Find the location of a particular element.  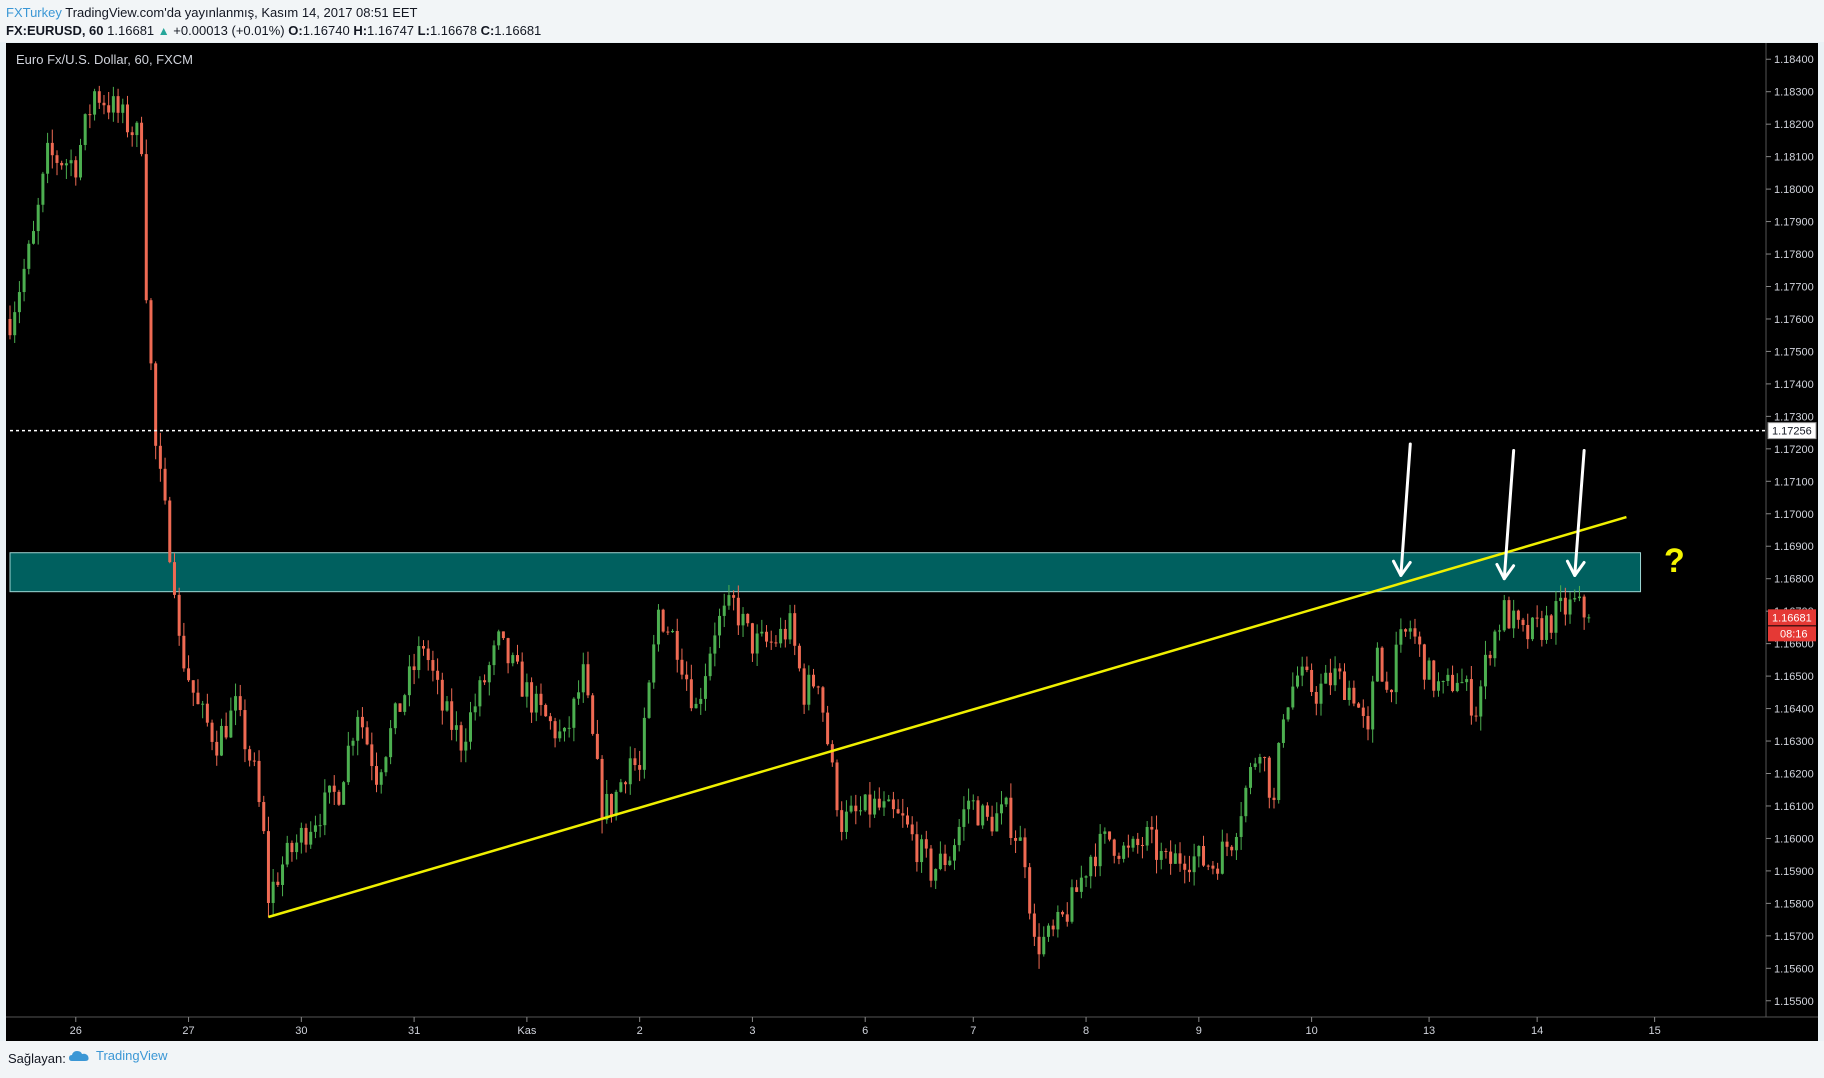

arrow-head is located at coordinates (1505, 571).